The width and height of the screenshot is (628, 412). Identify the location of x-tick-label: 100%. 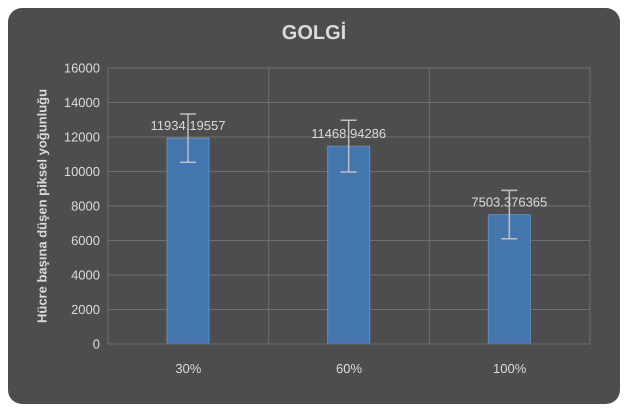
(510, 368).